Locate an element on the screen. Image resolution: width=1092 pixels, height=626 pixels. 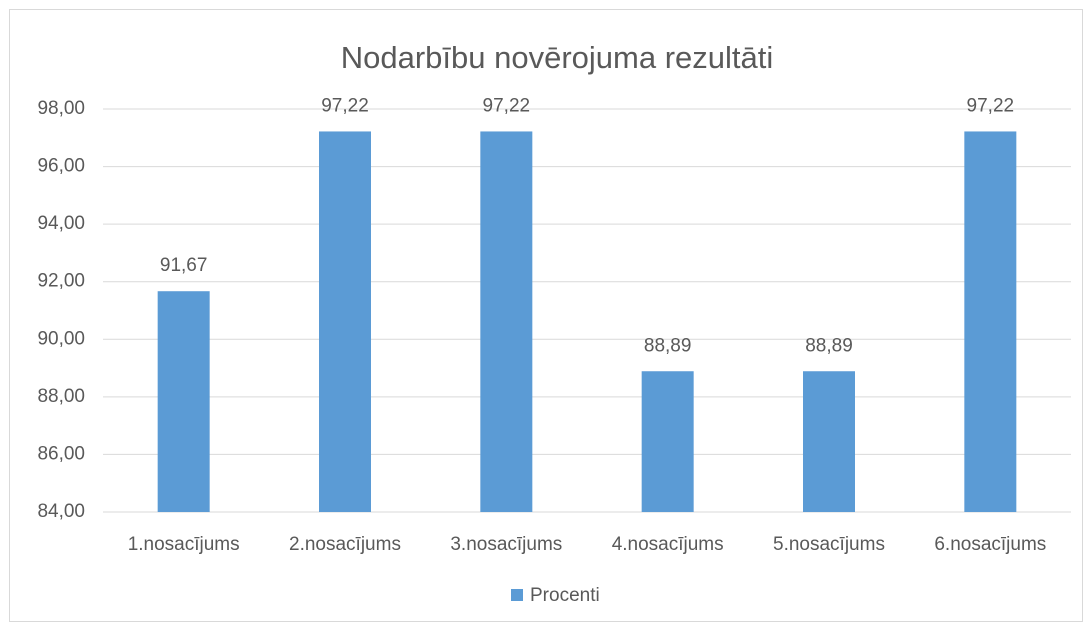
x-tick-label: 6.nosacījums is located at coordinates (990, 544).